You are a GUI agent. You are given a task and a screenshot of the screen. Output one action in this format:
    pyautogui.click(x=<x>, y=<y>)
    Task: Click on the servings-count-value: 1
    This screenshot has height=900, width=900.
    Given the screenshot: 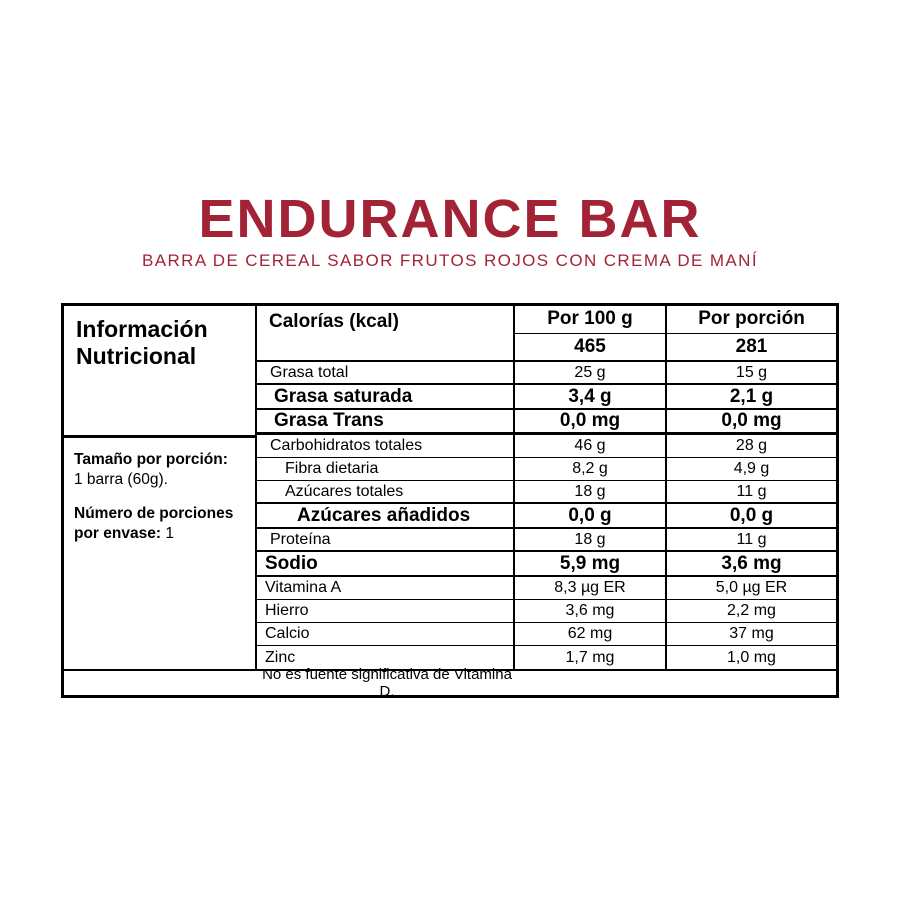 What is the action you would take?
    pyautogui.click(x=169, y=533)
    